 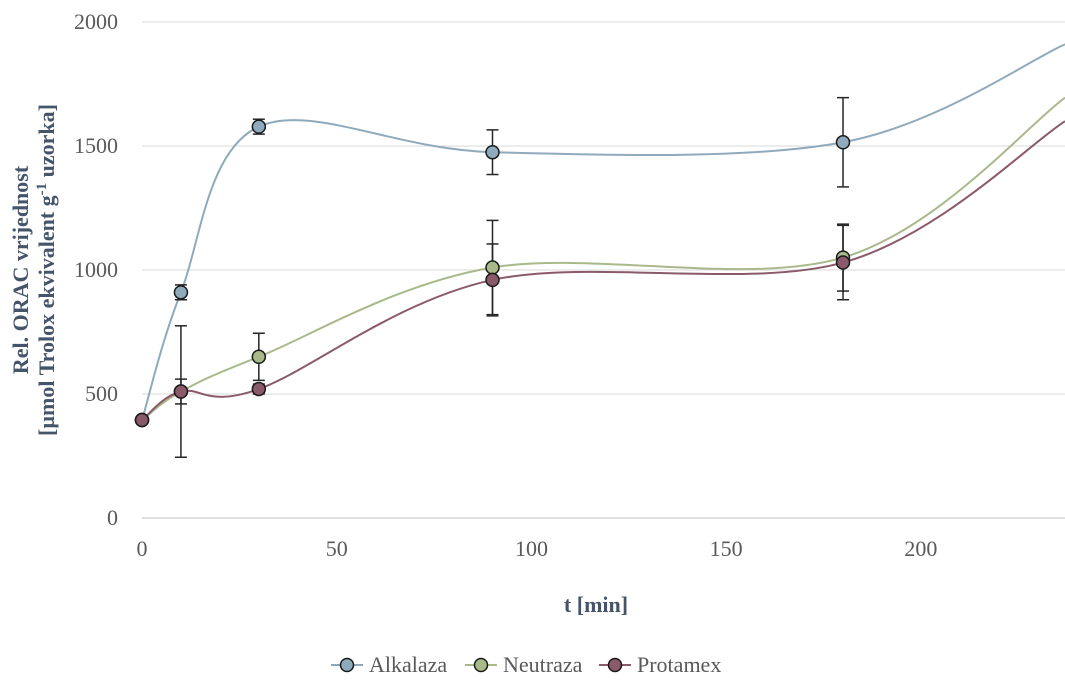 I want to click on y-tick-label: 500, so click(x=101, y=393).